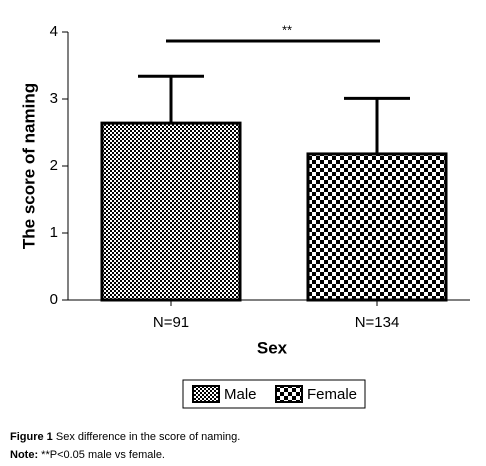 The width and height of the screenshot is (486, 466). Describe the element at coordinates (54, 299) in the screenshot. I see `y-tick-label: 0` at that location.